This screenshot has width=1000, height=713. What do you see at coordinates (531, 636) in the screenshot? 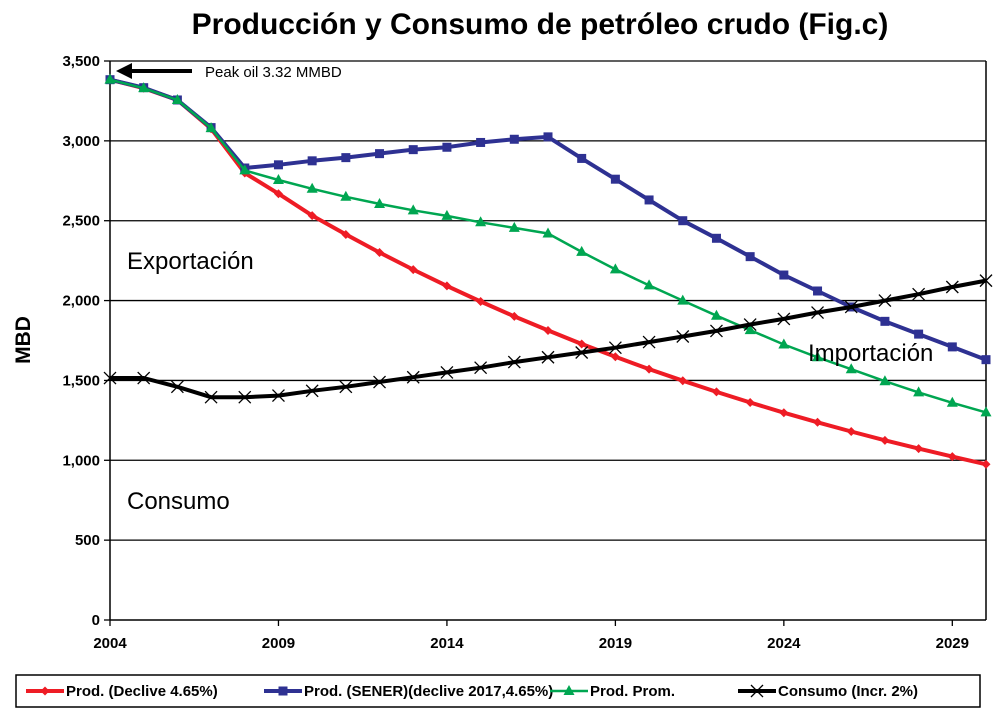
I see `x-axis-ticks: 2004 2009 2014 2019 2024 2029` at bounding box center [531, 636].